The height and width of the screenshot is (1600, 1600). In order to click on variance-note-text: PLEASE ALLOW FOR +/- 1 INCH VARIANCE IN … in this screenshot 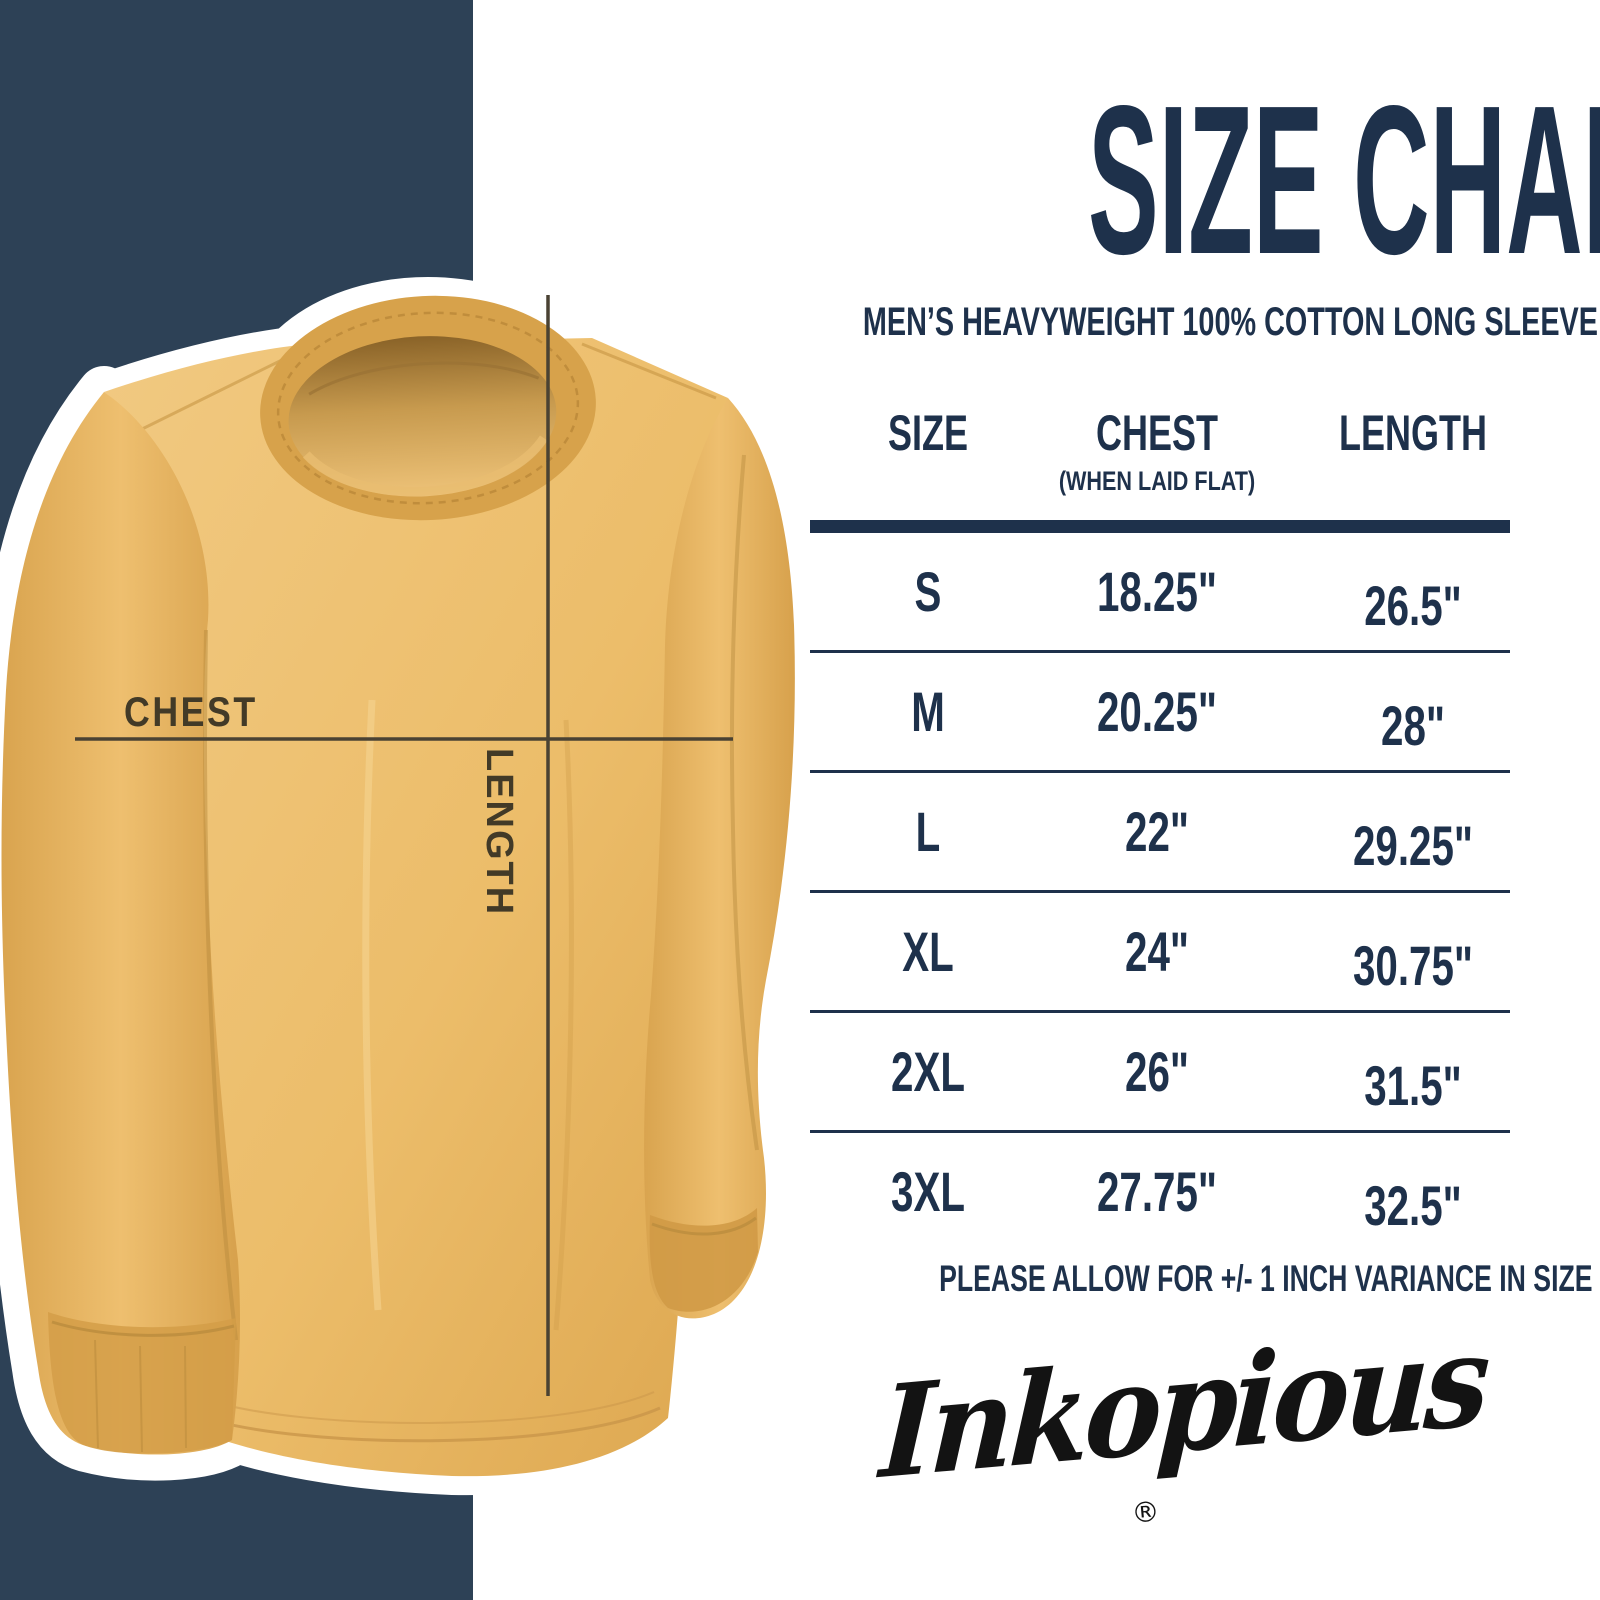, I will do `click(1266, 1278)`.